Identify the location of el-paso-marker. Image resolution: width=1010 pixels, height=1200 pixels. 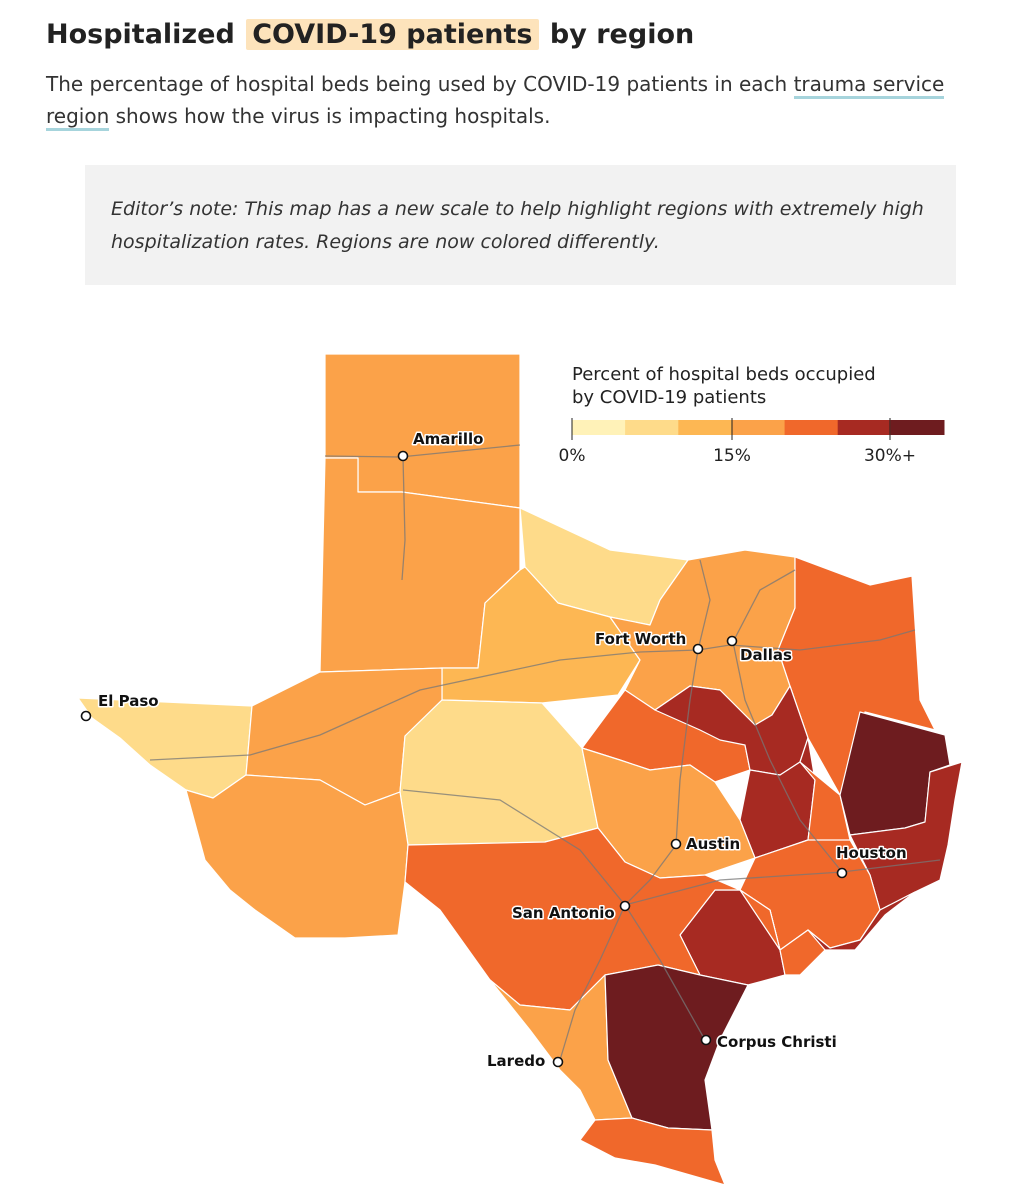
(86, 716).